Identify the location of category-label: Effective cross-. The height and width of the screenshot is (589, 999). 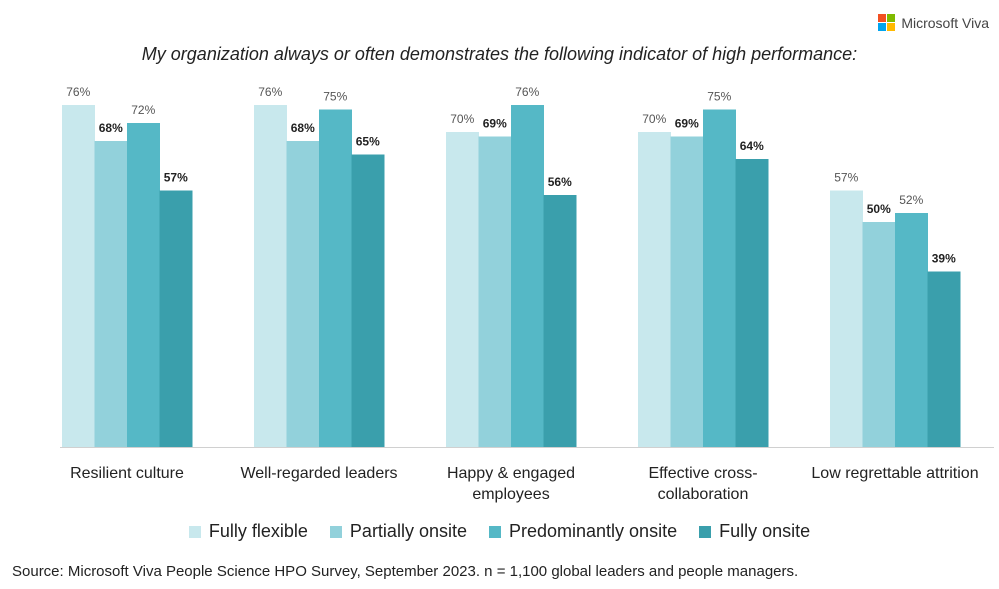
(702, 473).